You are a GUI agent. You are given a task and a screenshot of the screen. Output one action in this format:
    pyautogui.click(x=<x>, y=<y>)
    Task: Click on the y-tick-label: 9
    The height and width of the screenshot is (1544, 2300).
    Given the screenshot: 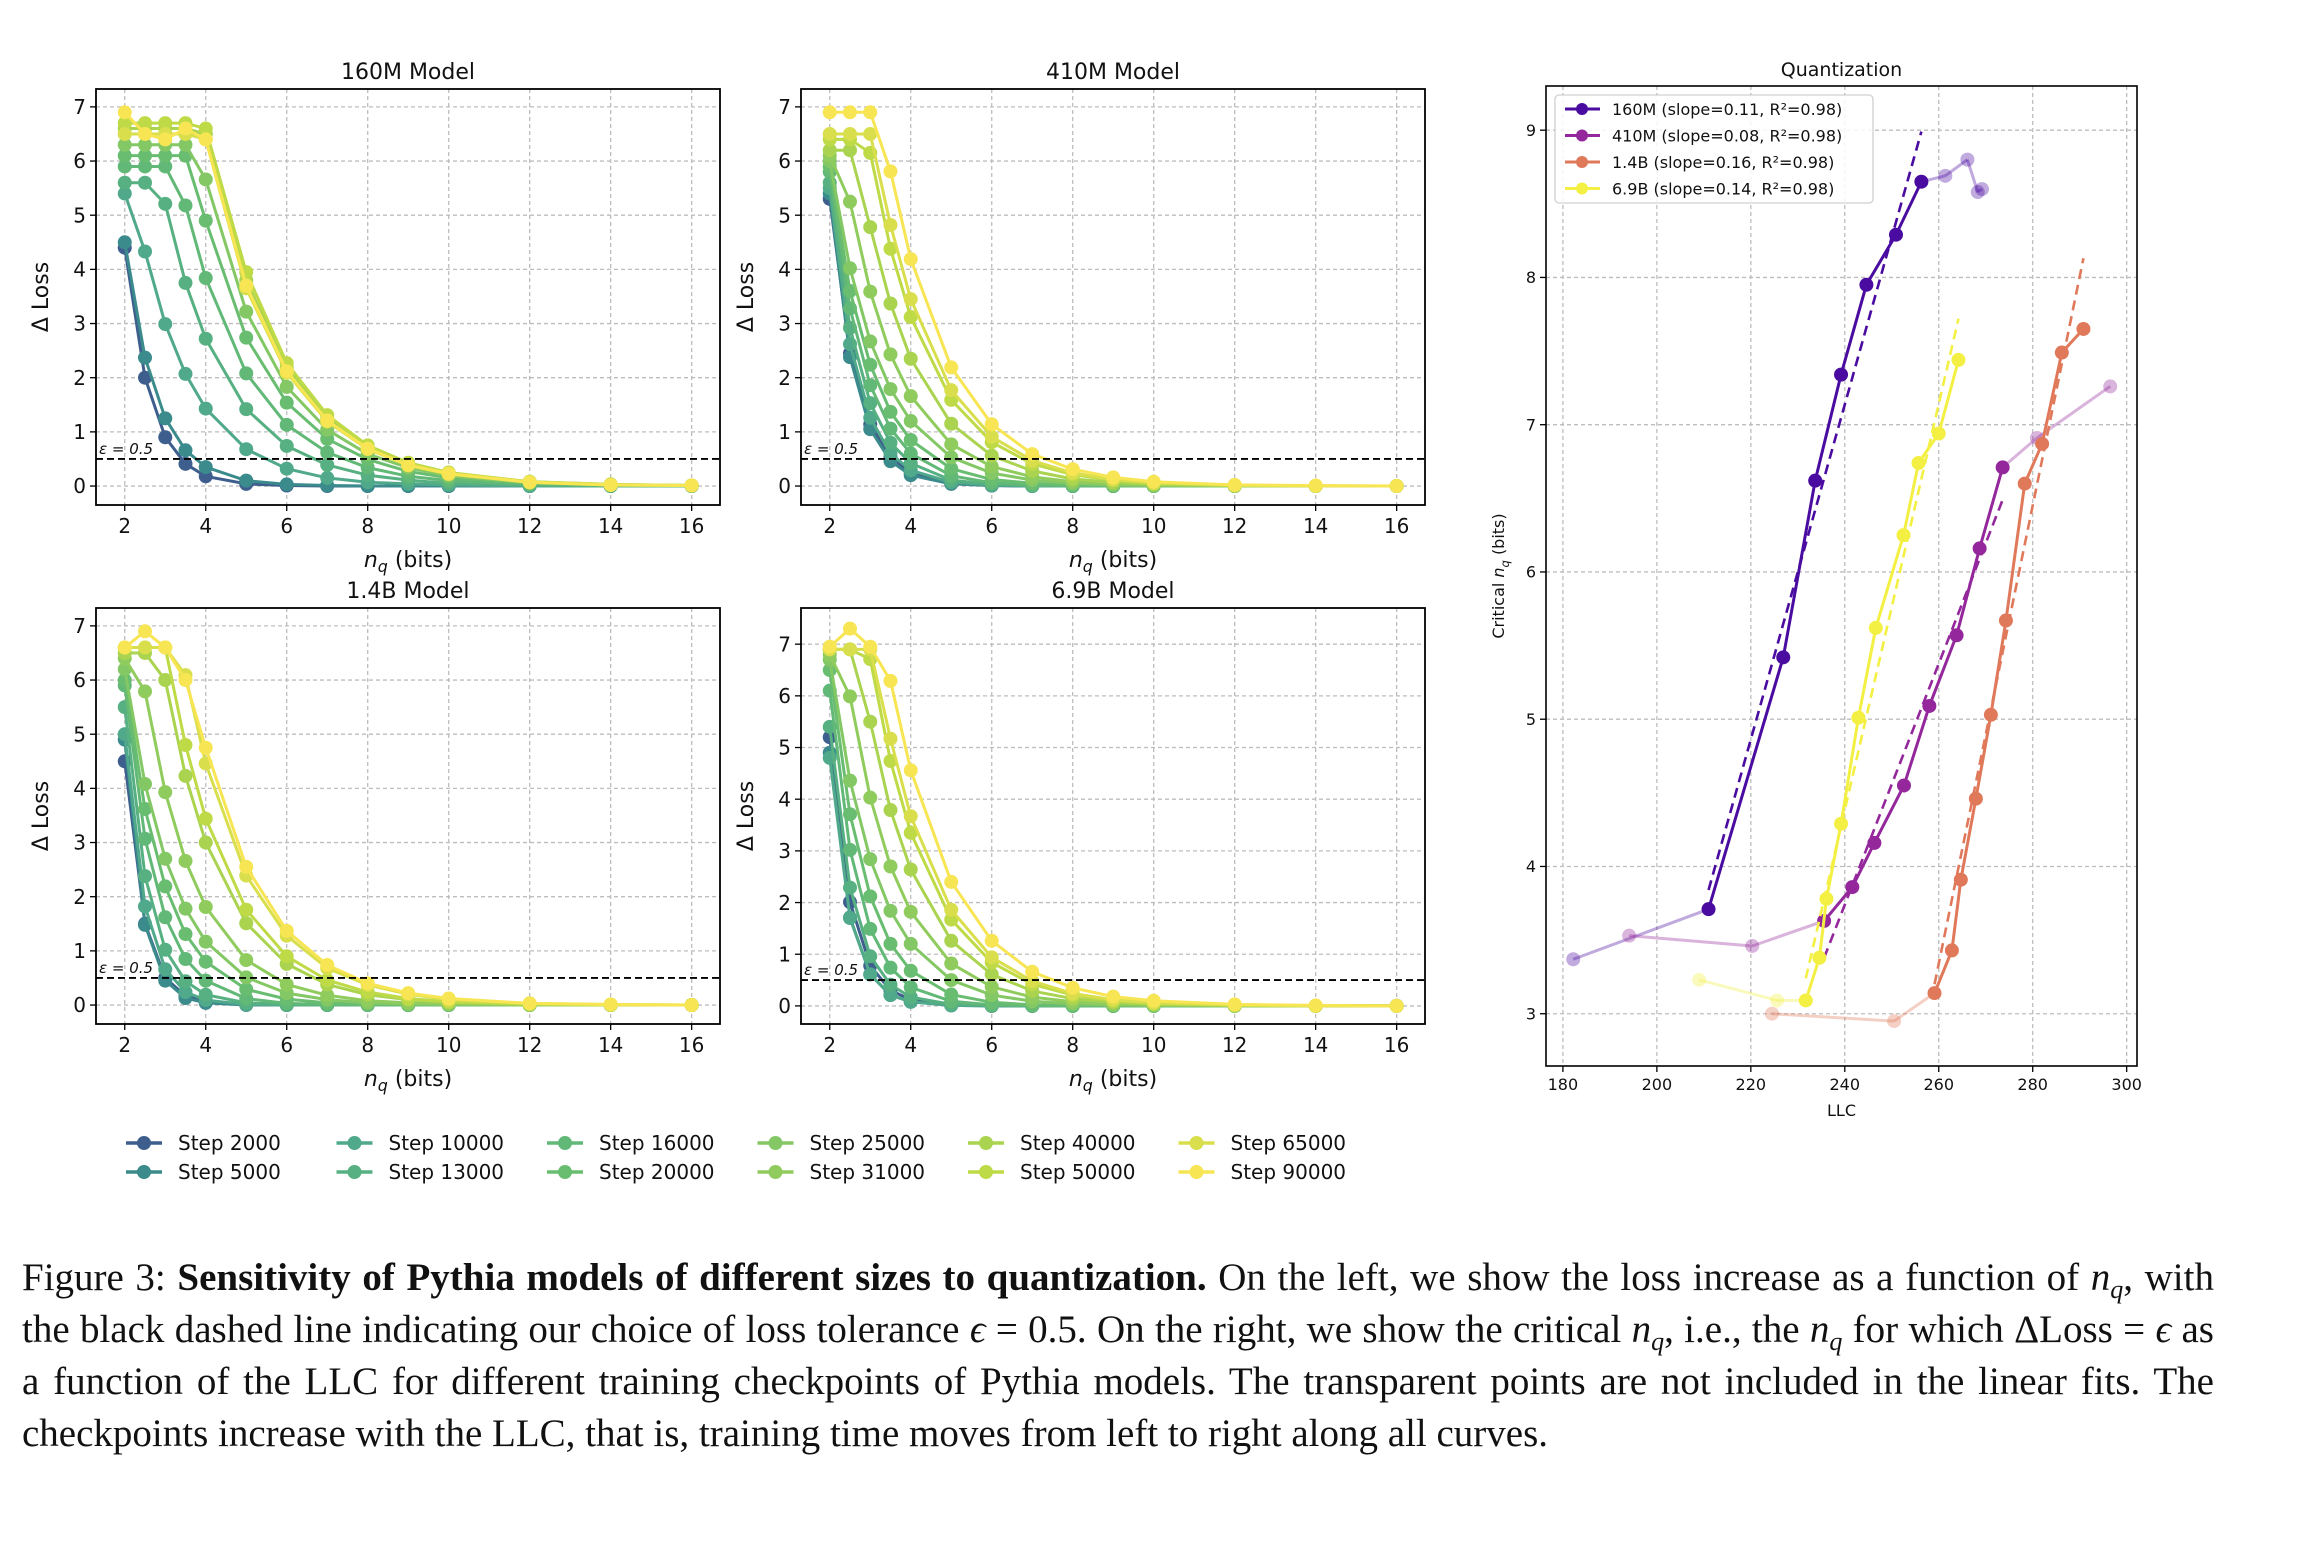 What is the action you would take?
    pyautogui.click(x=1531, y=130)
    